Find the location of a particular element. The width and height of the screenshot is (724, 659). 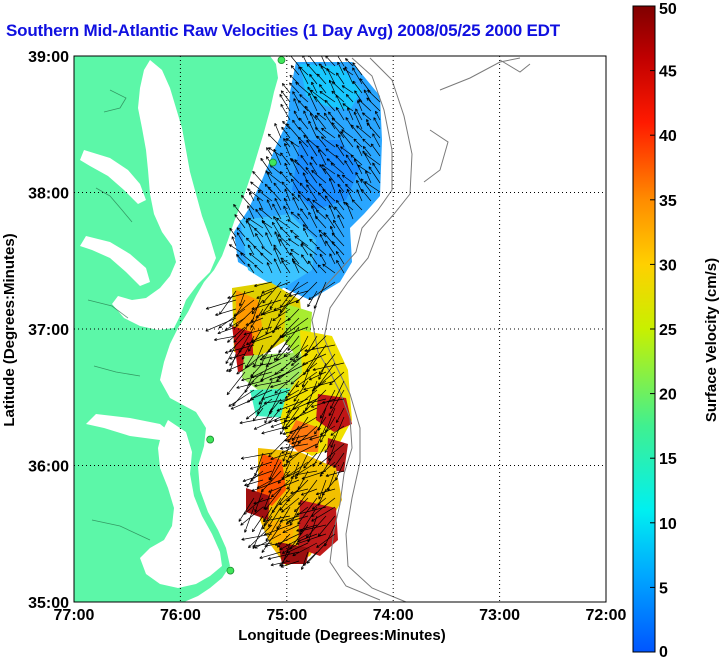

x-tick-label: 74:00 is located at coordinates (393, 615).